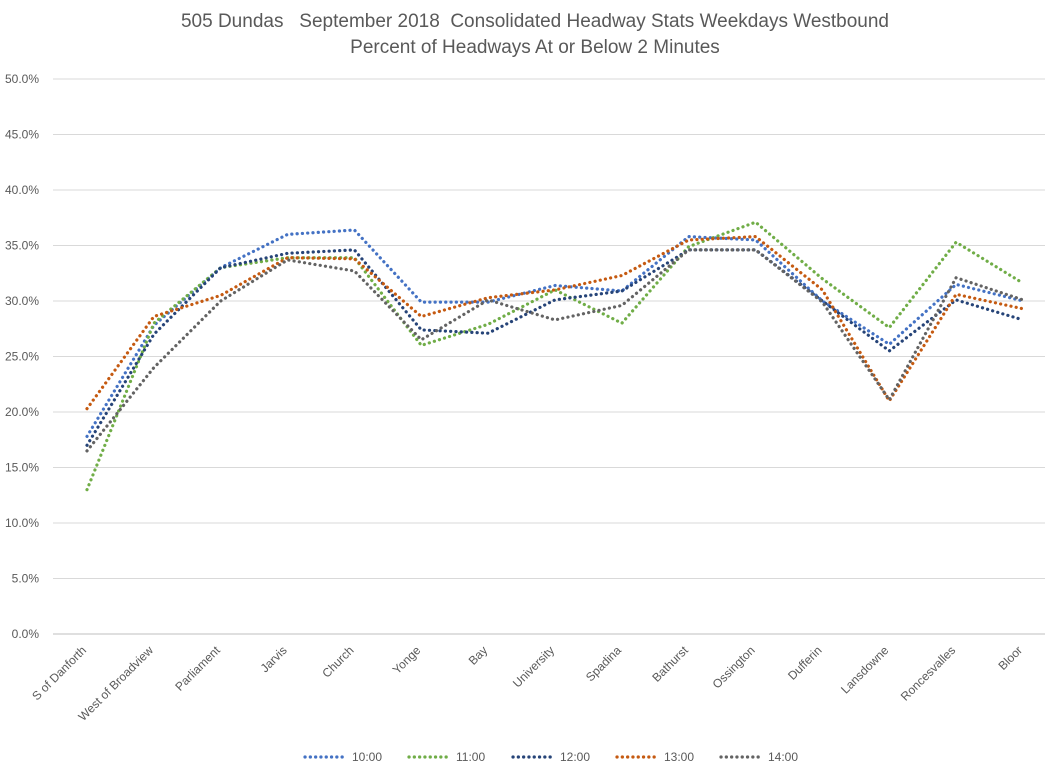 The image size is (1045, 774). I want to click on legend-item: 11:00, so click(446, 757).